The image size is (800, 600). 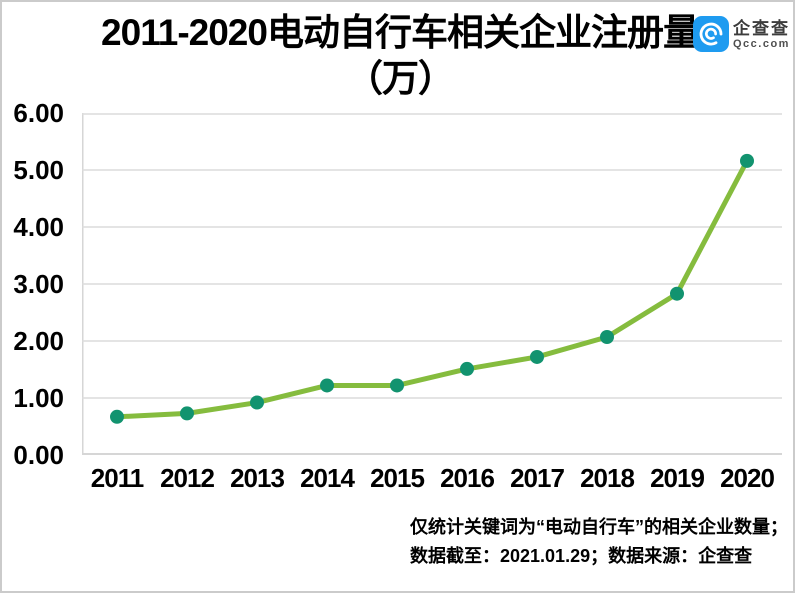 What do you see at coordinates (467, 478) in the screenshot?
I see `x-tick-label-2016: 2016` at bounding box center [467, 478].